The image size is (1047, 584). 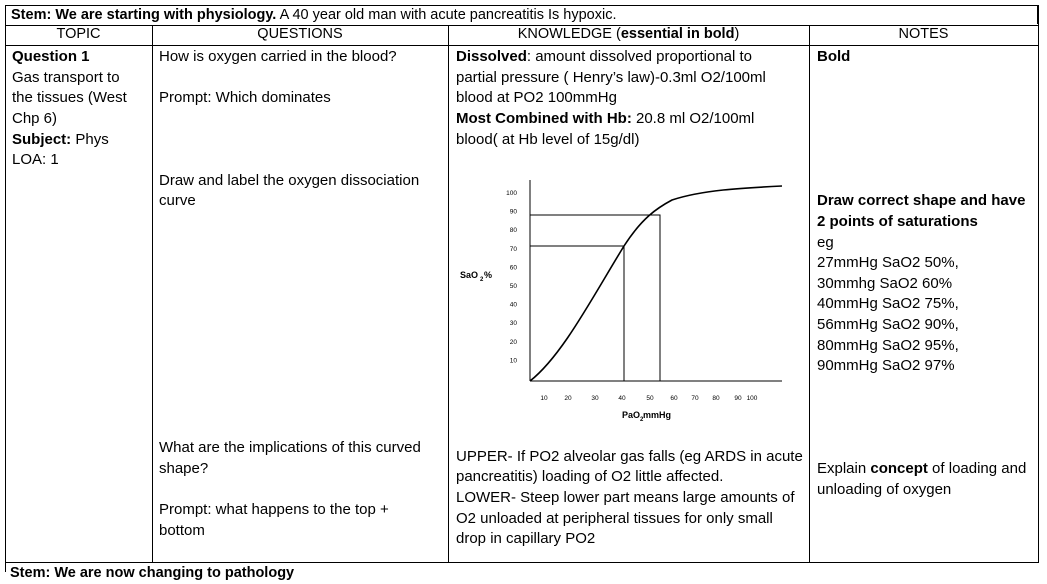 I want to click on notes-point: 90mmHg SaO2 97%, so click(x=886, y=365).